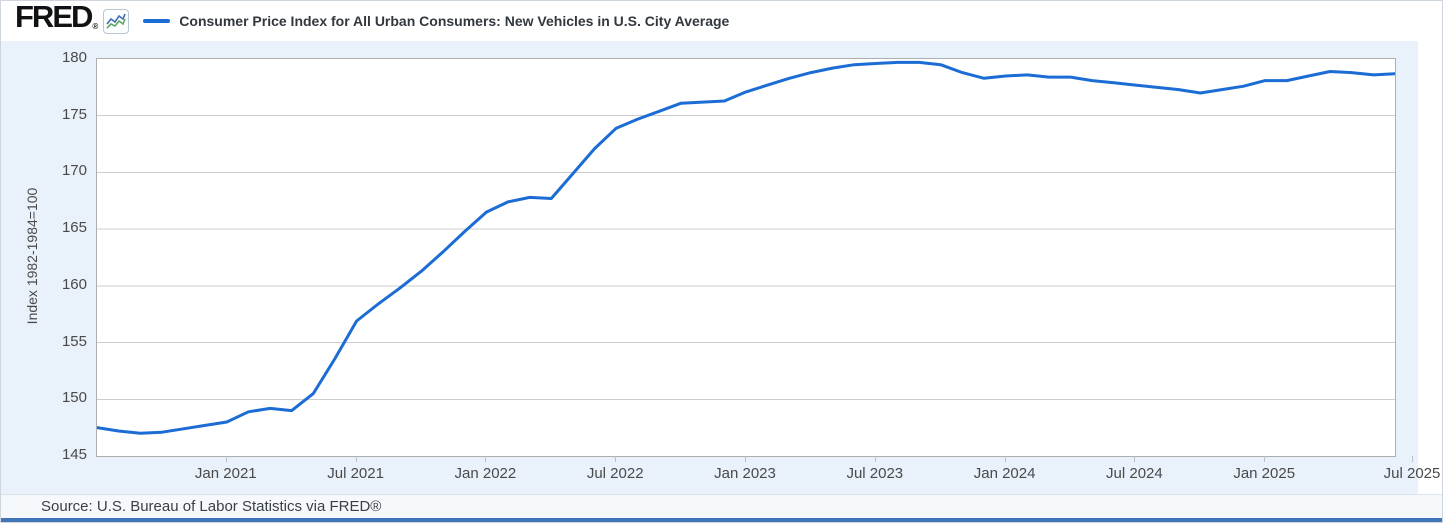  Describe the element at coordinates (615, 473) in the screenshot. I see `x-axis-tick-label: Jul 2022` at that location.